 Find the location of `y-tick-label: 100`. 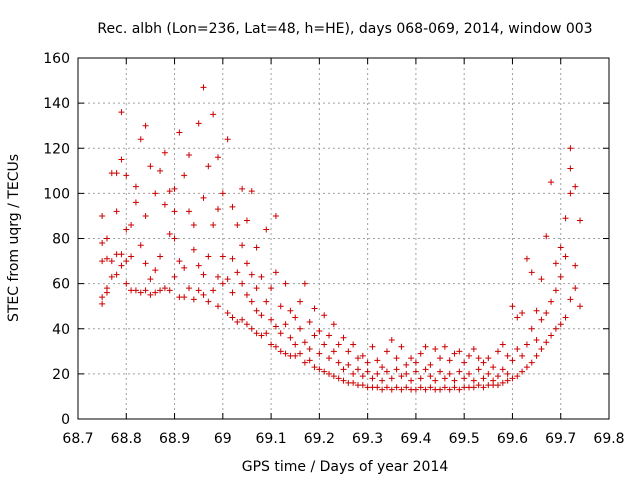

y-tick-label: 100 is located at coordinates (56, 194).